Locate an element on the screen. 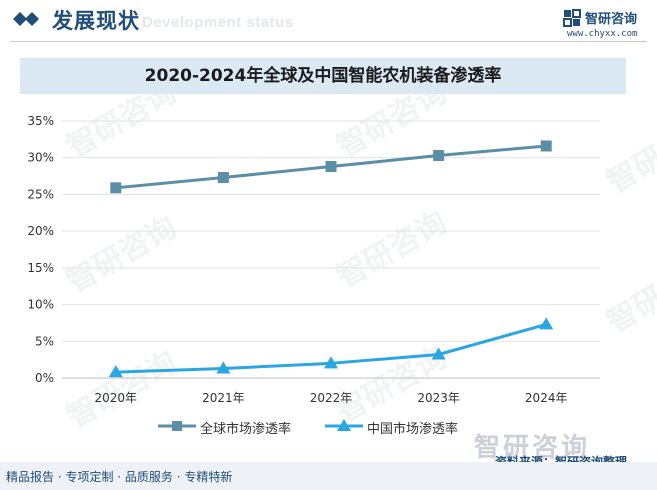  header-subtitle: Development status is located at coordinates (218, 22).